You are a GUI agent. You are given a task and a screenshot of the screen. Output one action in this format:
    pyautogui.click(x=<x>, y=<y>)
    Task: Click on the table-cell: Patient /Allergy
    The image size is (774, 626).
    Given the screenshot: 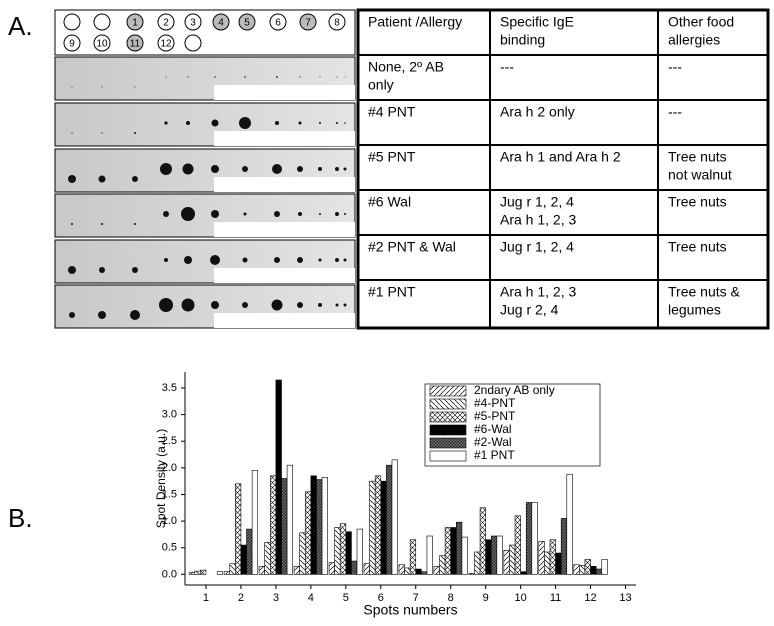 What is the action you would take?
    pyautogui.click(x=415, y=22)
    